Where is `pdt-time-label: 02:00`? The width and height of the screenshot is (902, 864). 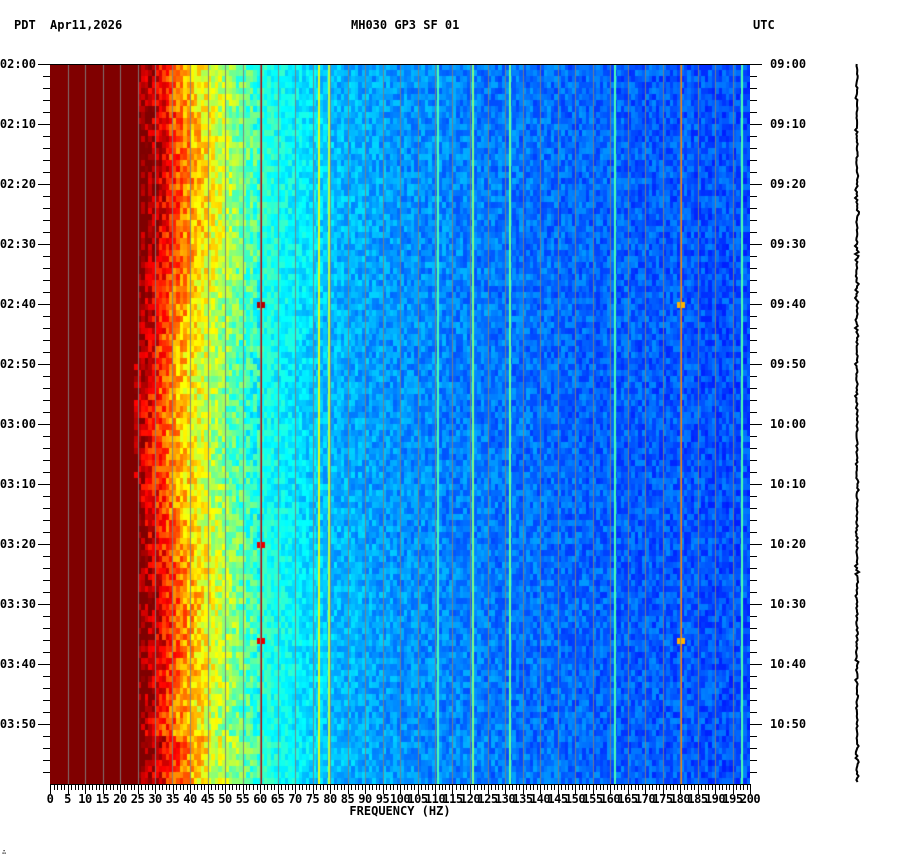
pdt-time-label: 02:00 is located at coordinates (18, 64).